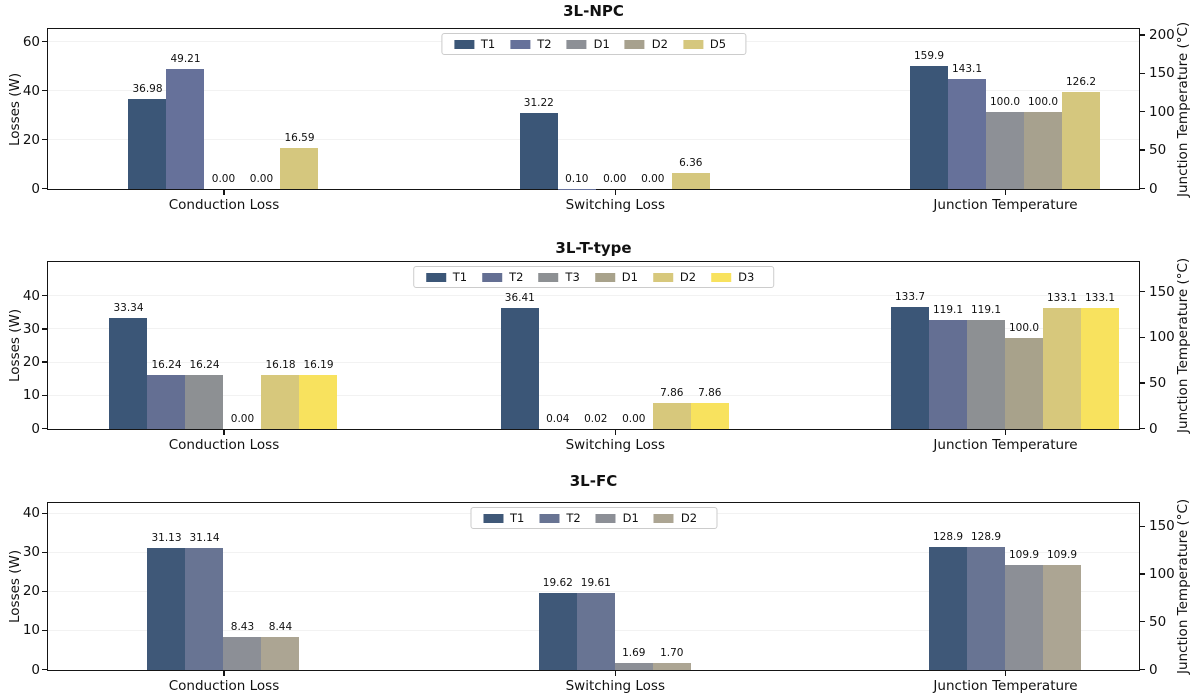 The width and height of the screenshot is (1200, 700). Describe the element at coordinates (1162, 574) in the screenshot. I see `y-tick-label-right: 100` at that location.